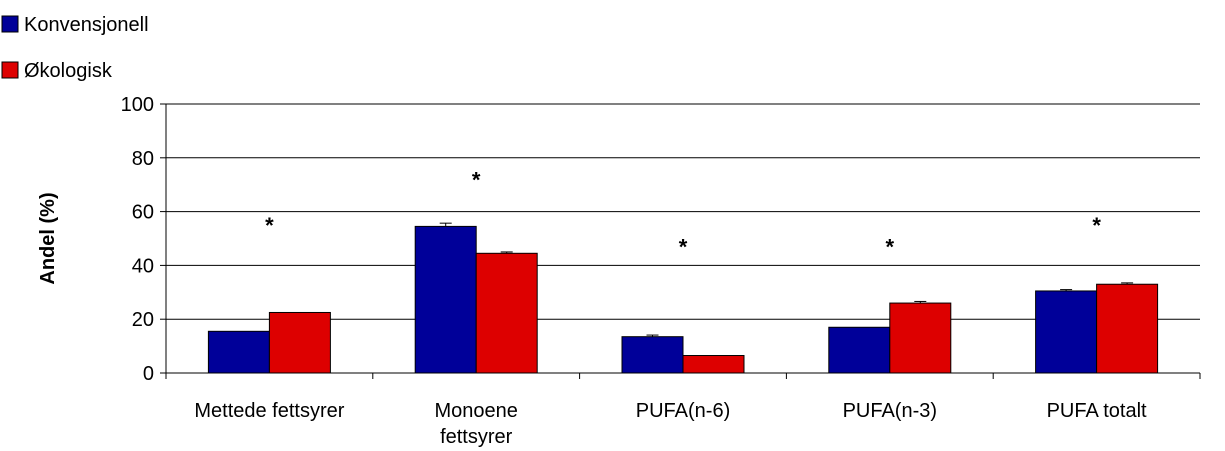 Image resolution: width=1225 pixels, height=451 pixels. What do you see at coordinates (86, 25) in the screenshot?
I see `legend-label: Konvensjonell` at bounding box center [86, 25].